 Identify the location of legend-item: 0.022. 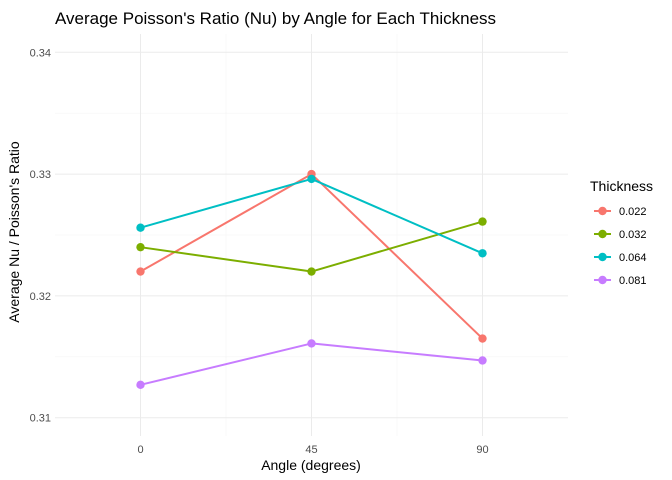
(620, 212).